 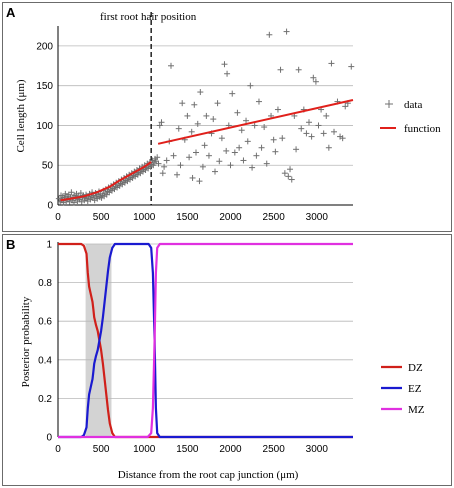 I want to click on panel-a-ytick-label: 200, so click(x=44, y=46).